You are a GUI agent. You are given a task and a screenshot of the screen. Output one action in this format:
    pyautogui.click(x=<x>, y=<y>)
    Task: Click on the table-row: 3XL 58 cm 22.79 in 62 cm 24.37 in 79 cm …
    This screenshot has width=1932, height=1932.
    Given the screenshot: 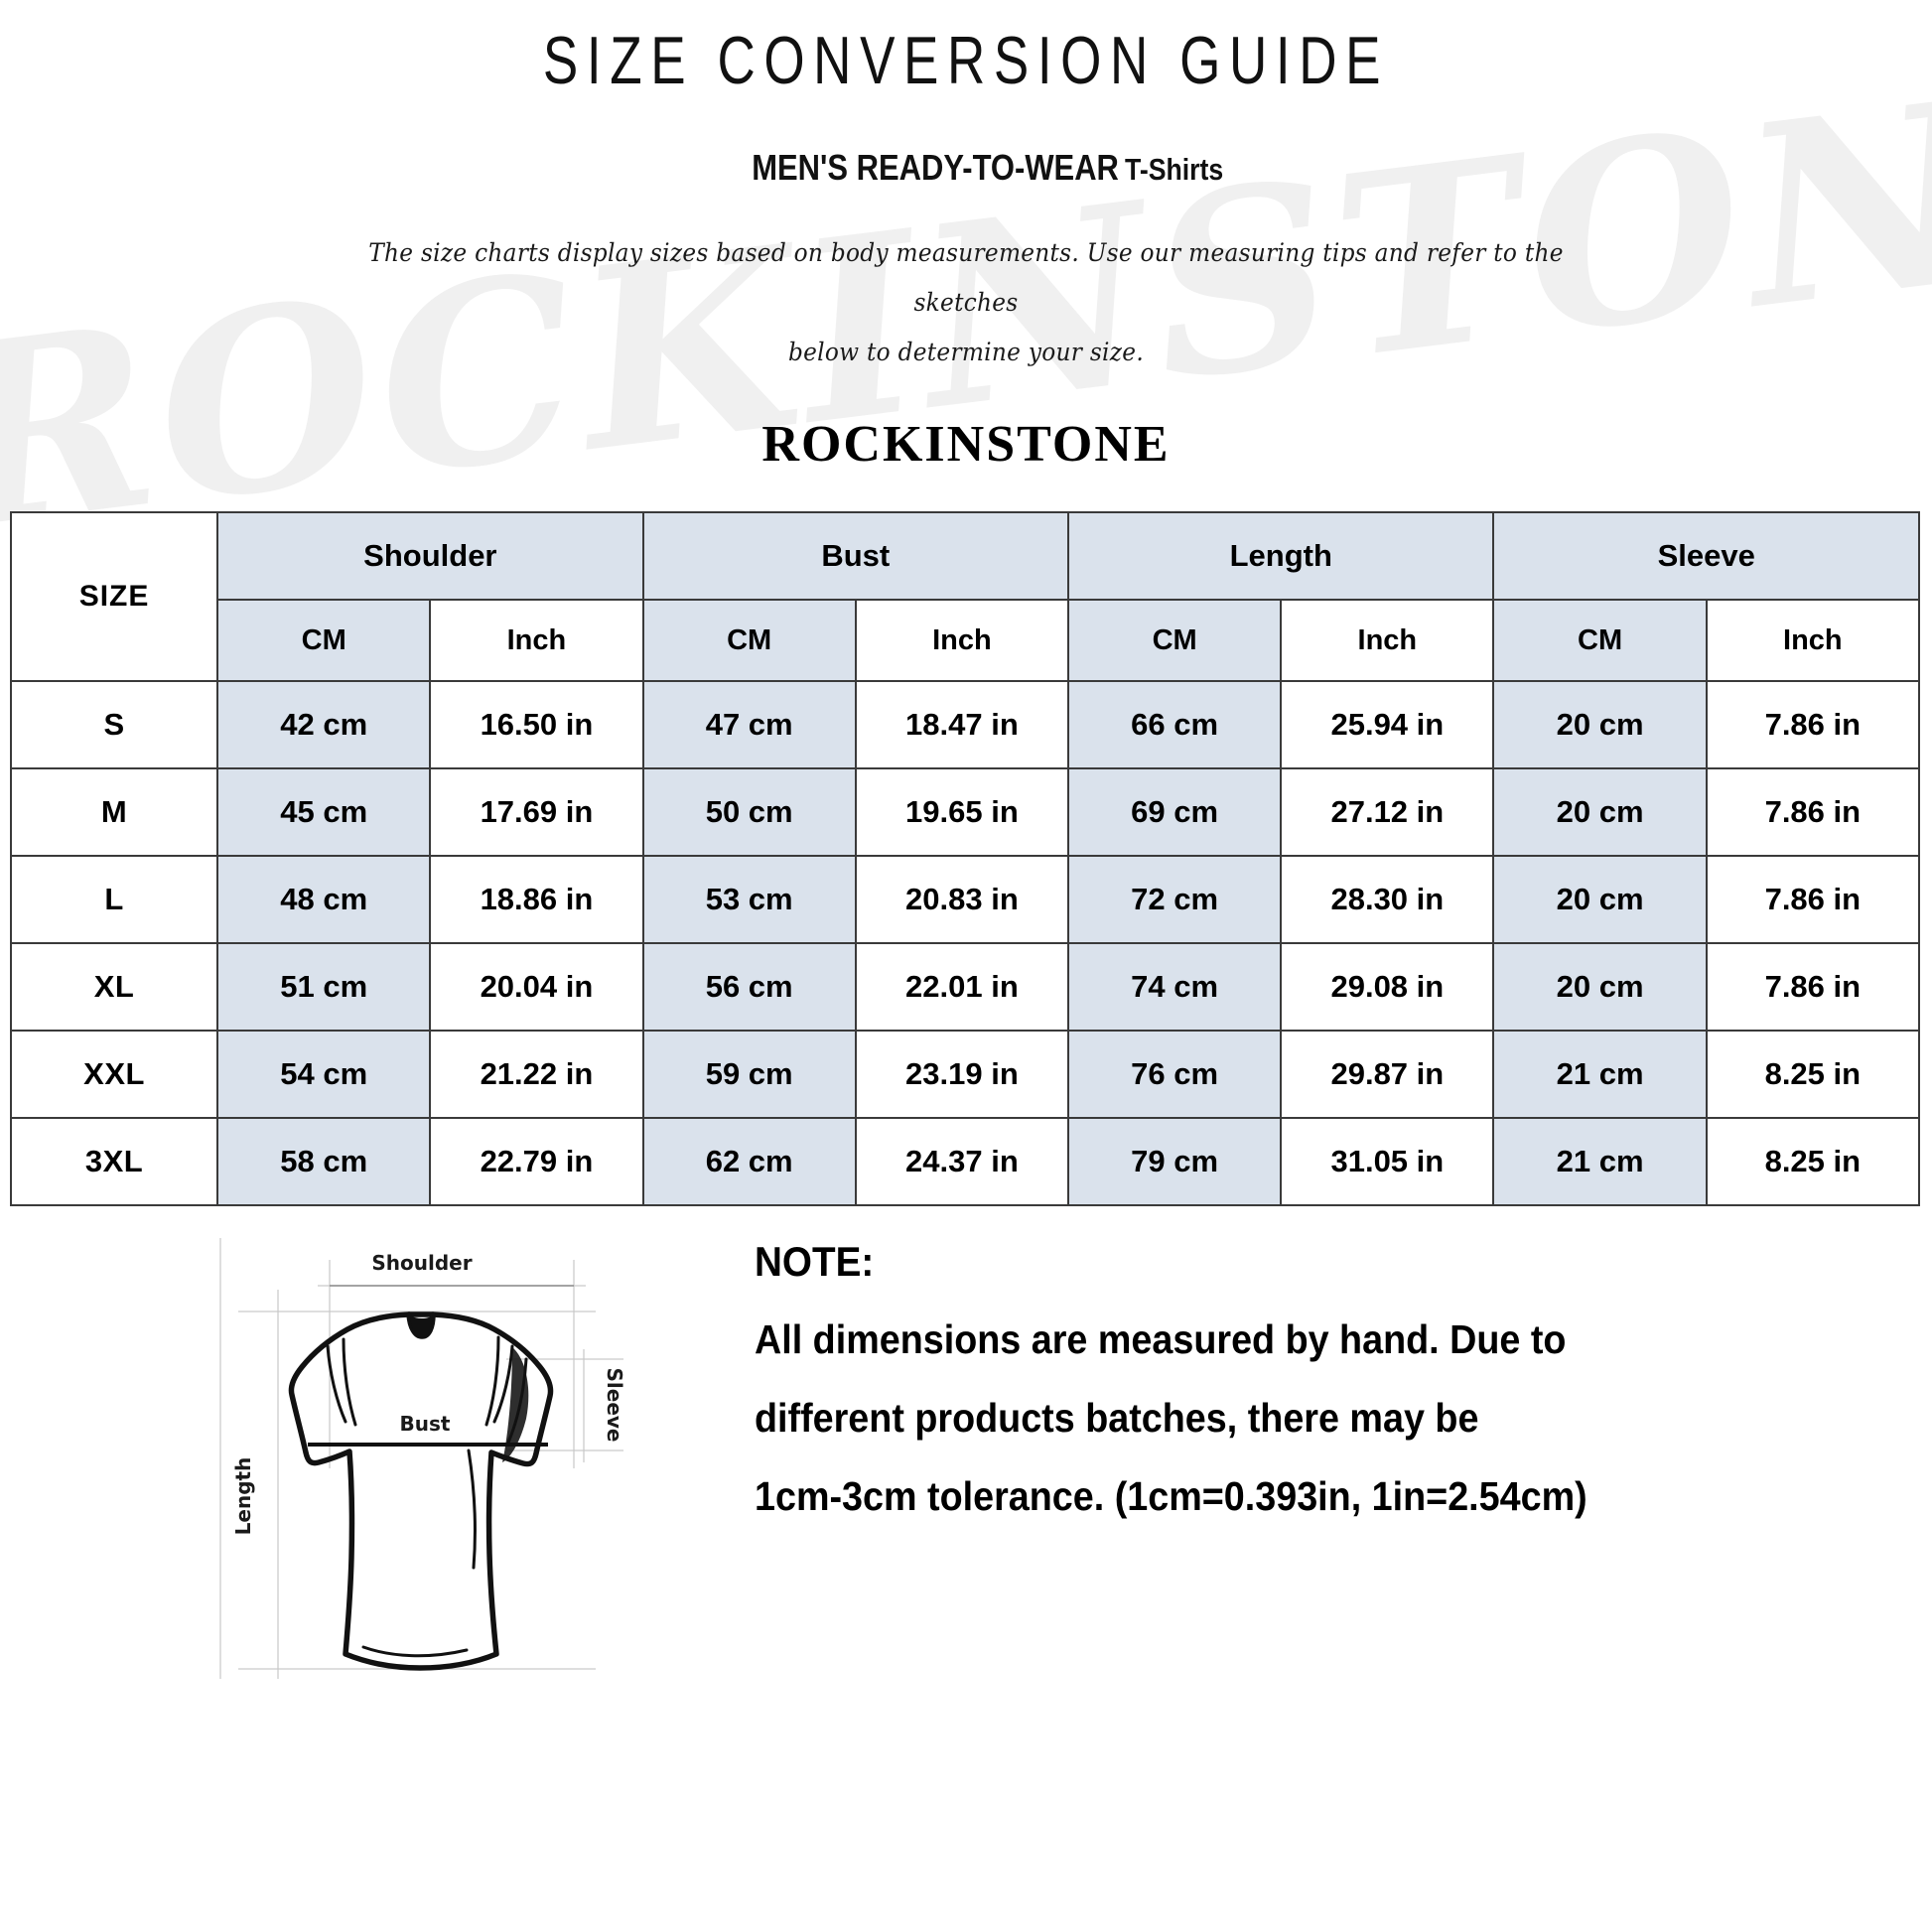 What is the action you would take?
    pyautogui.click(x=965, y=1162)
    